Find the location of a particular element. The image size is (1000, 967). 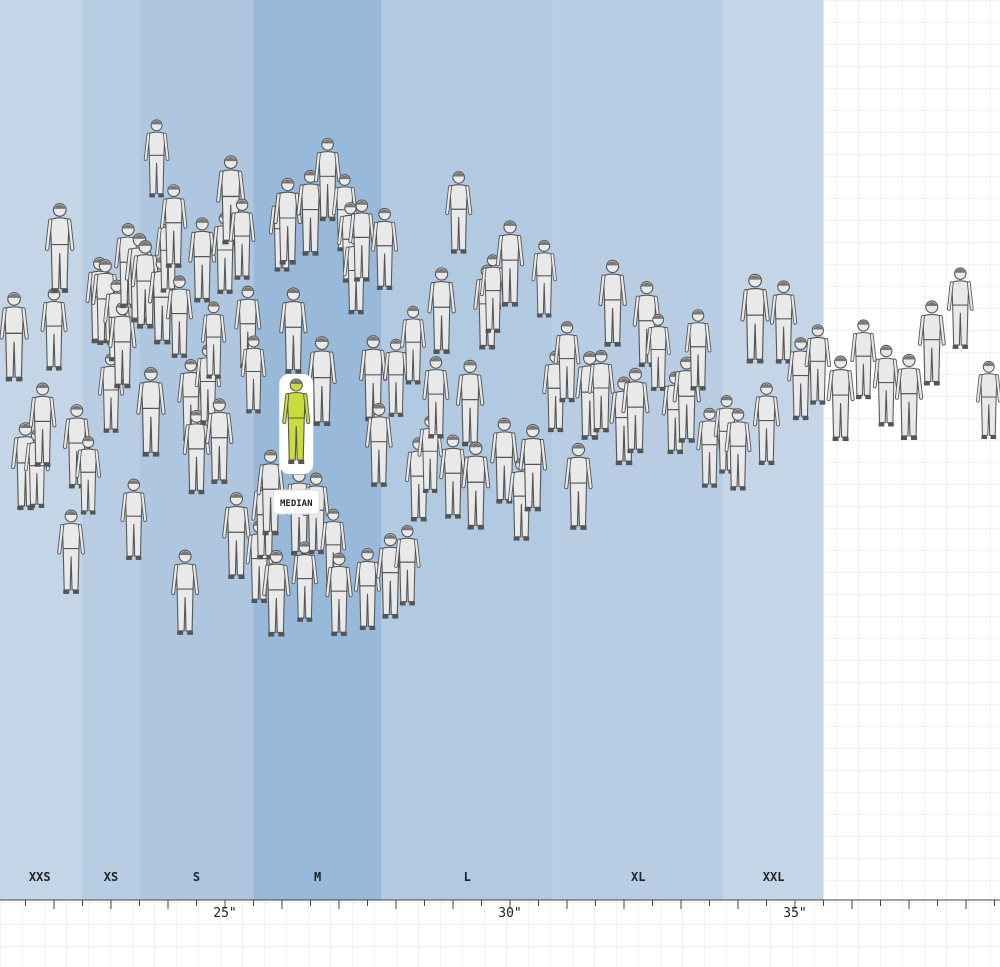

size-band-label: M is located at coordinates (317, 877).